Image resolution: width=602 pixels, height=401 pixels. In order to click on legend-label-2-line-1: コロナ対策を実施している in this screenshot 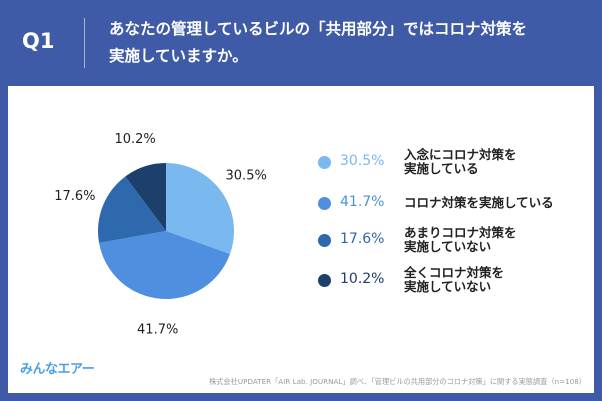, I will do `click(479, 202)`.